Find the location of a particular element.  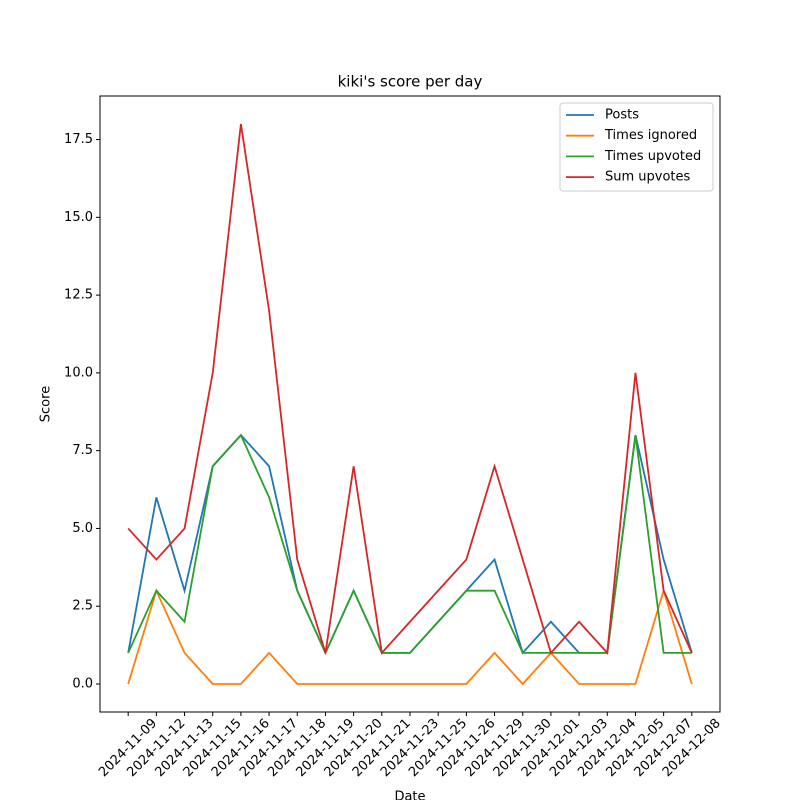

chart-title: kiki's score per day is located at coordinates (410, 82).